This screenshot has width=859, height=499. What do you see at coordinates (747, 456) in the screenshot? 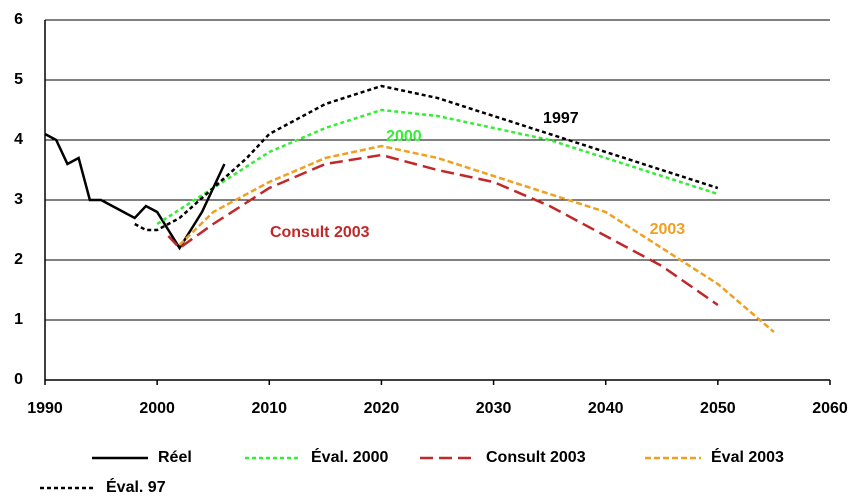
I see `legend-label: Éval 2003` at bounding box center [747, 456].